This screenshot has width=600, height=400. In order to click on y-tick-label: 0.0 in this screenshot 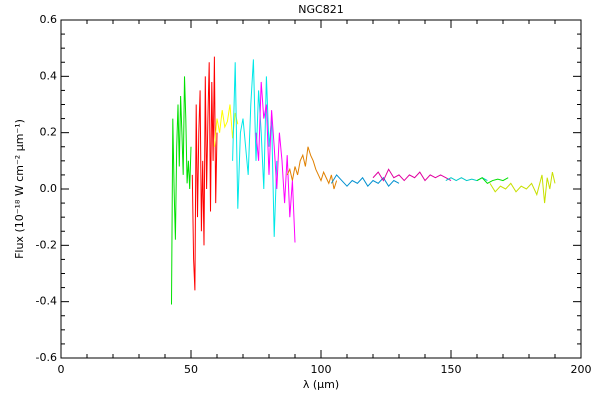, I will do `click(49, 188)`.